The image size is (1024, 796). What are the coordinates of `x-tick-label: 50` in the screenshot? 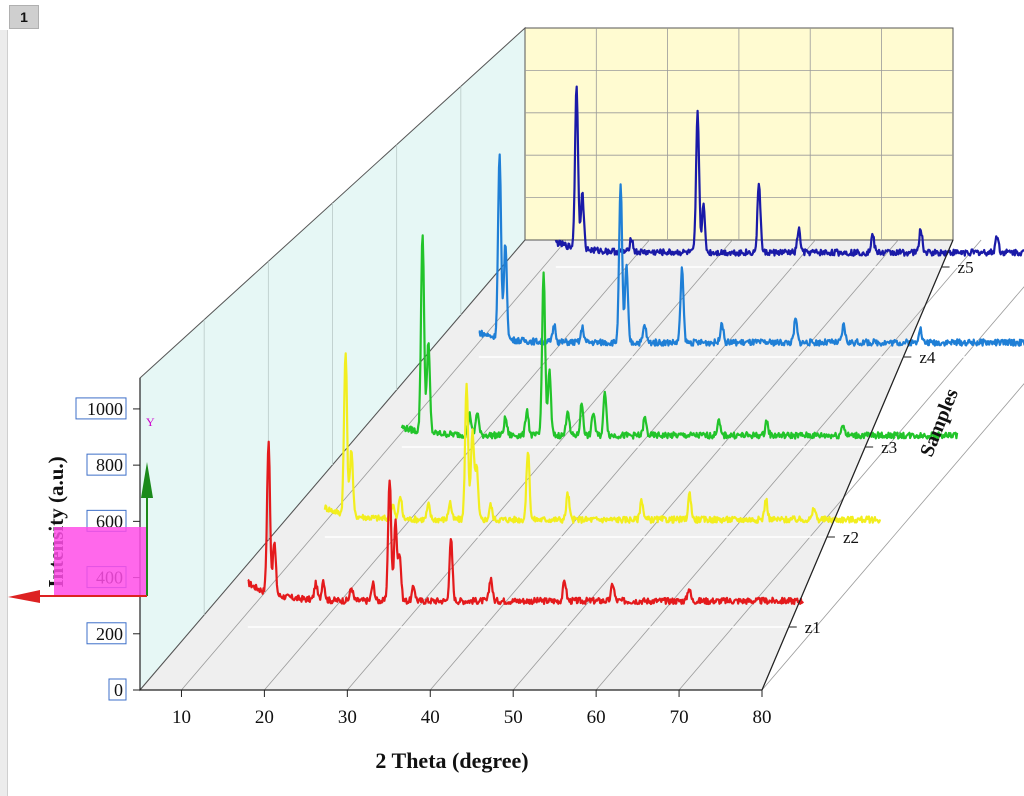 It's located at (513, 717).